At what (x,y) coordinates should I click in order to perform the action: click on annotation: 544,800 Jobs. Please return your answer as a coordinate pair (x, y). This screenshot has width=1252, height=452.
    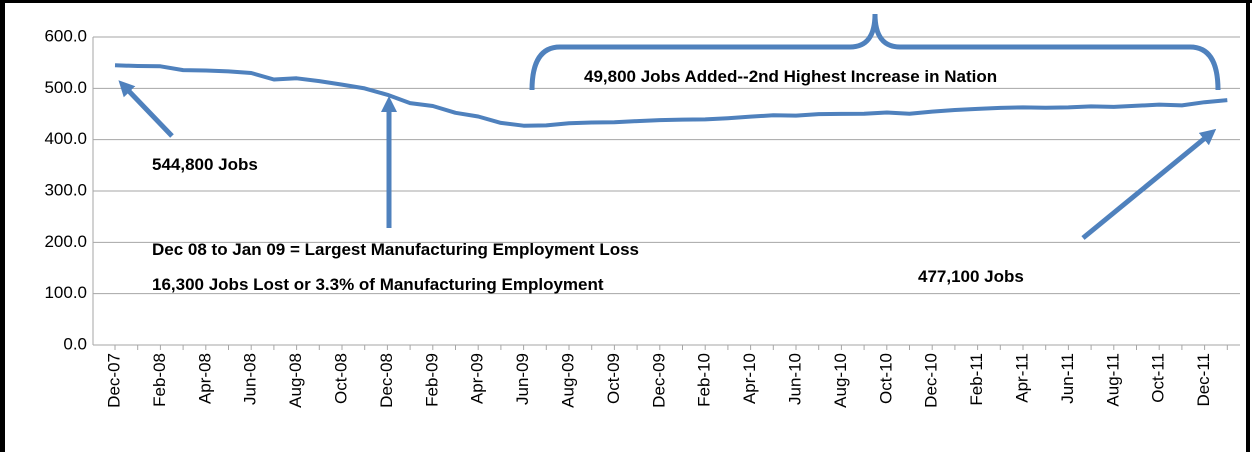
    Looking at the image, I should click on (205, 164).